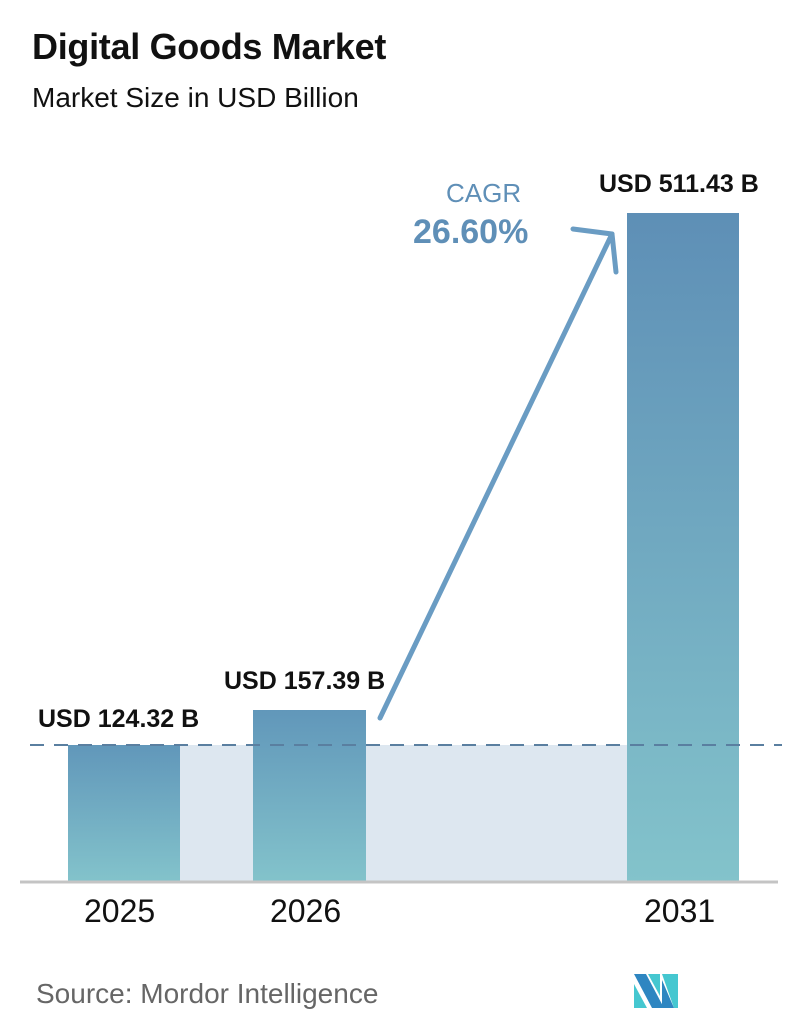 The height and width of the screenshot is (1034, 796). Describe the element at coordinates (195, 97) in the screenshot. I see `chart-subtitle: Market Size in USD Billion` at that location.